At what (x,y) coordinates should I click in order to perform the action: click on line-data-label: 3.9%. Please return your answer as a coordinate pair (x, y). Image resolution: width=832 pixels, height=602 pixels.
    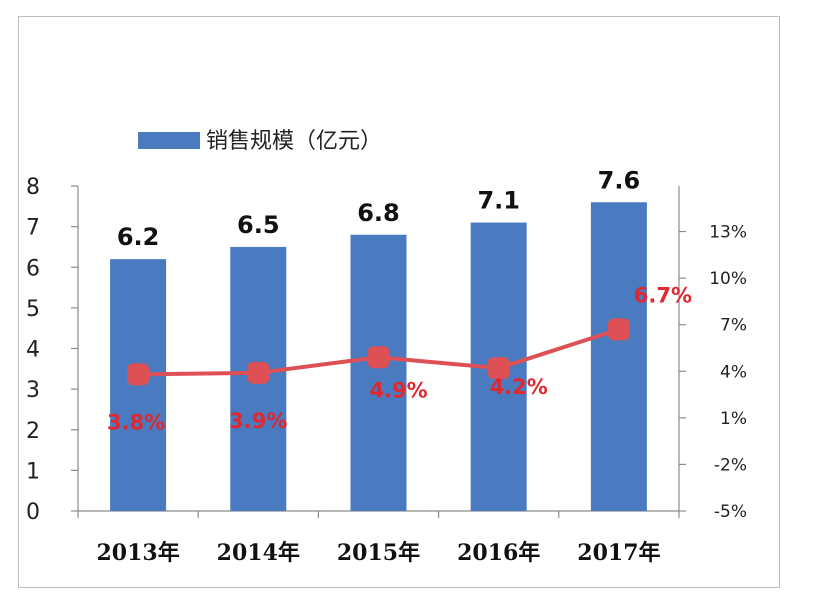
    Looking at the image, I should click on (258, 421).